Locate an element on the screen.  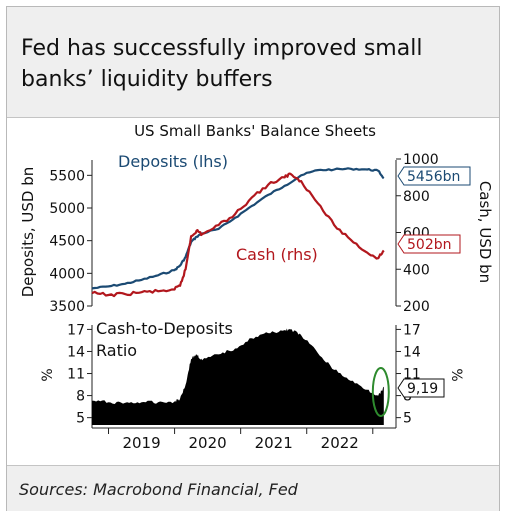
ratio-left-tick-label: 5 is located at coordinates (80, 419).